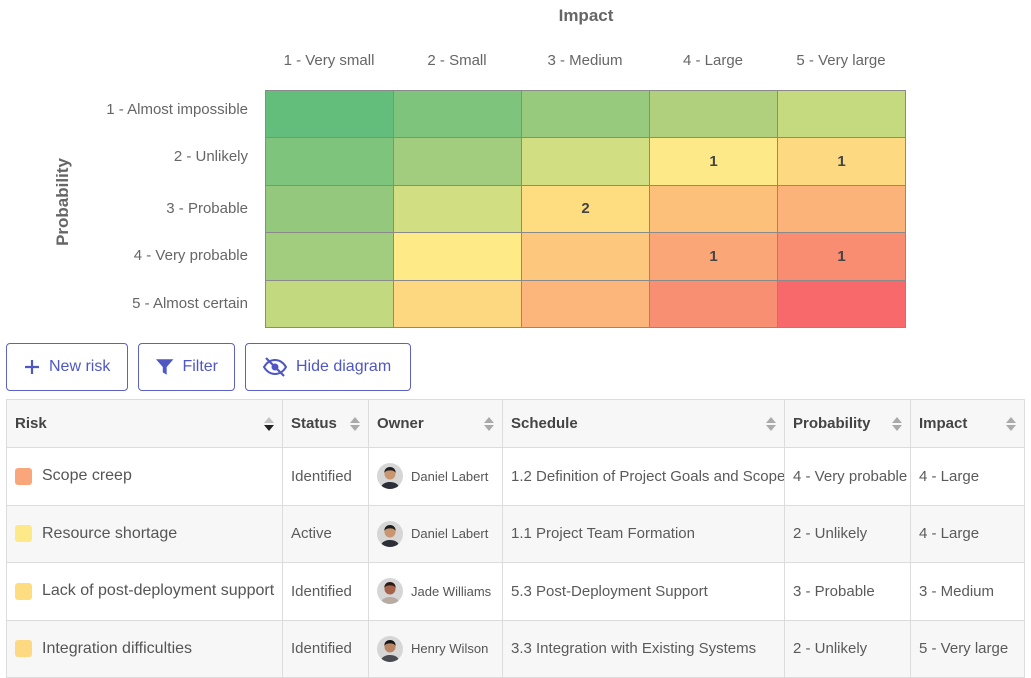 The height and width of the screenshot is (678, 1031). I want to click on impact-level-label: 3 - Medium, so click(585, 60).